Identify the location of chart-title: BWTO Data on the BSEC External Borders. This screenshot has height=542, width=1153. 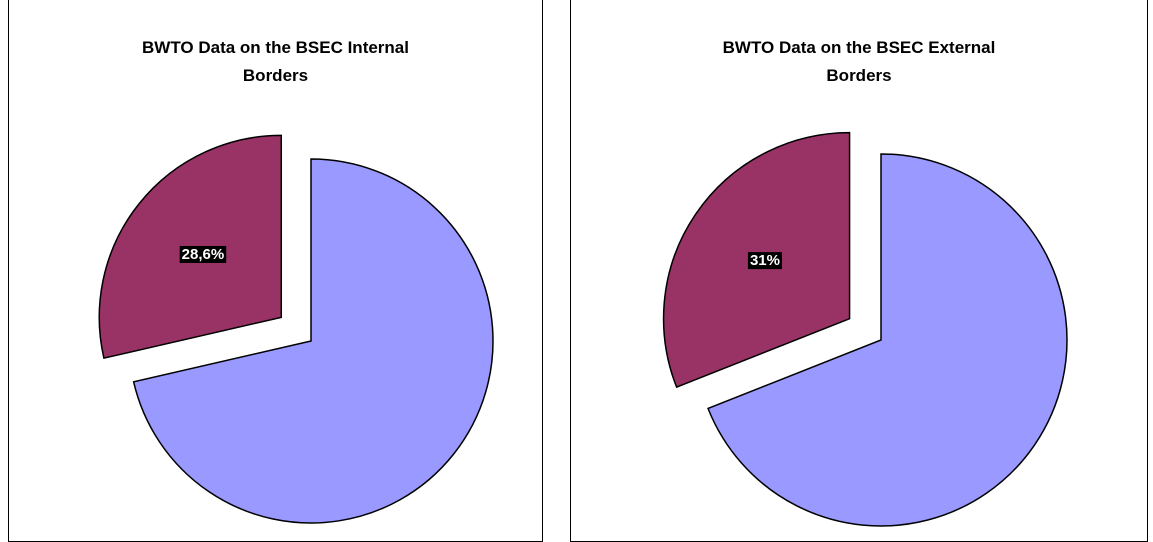
(859, 61).